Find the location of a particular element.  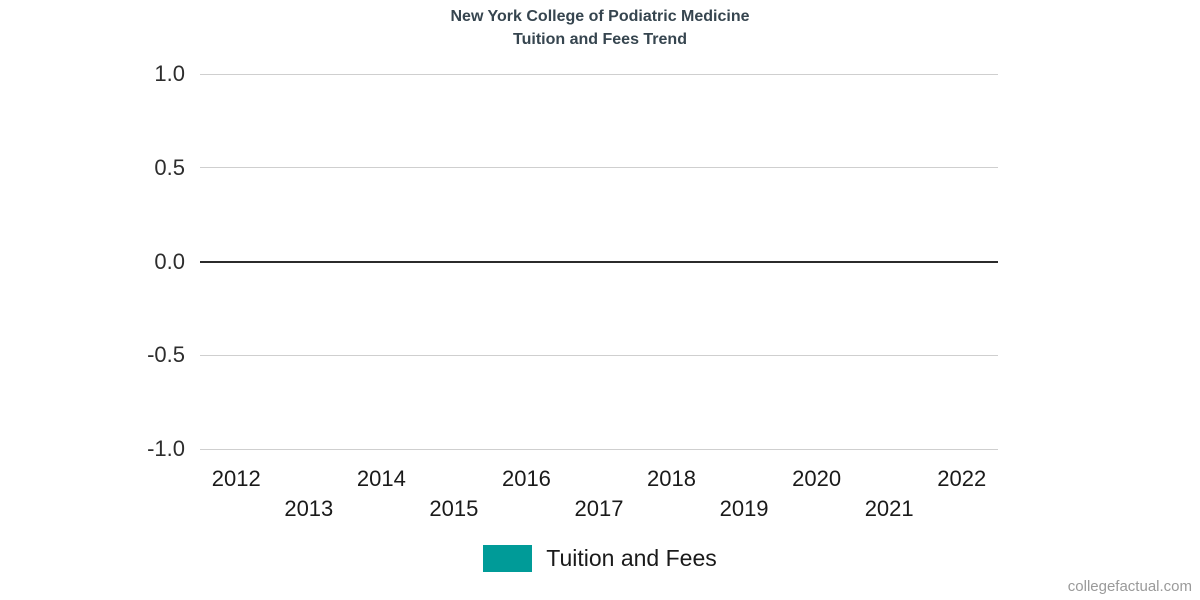

chart-subtitle: Tuition and Fees Trend is located at coordinates (600, 39).